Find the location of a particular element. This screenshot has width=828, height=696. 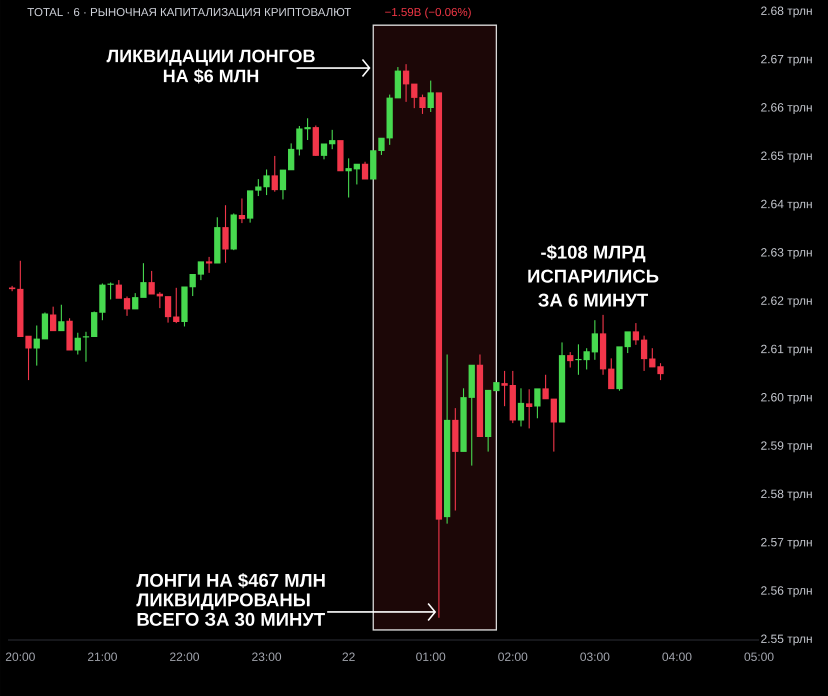

y-tick-label: 2.55 трлн is located at coordinates (786, 640).